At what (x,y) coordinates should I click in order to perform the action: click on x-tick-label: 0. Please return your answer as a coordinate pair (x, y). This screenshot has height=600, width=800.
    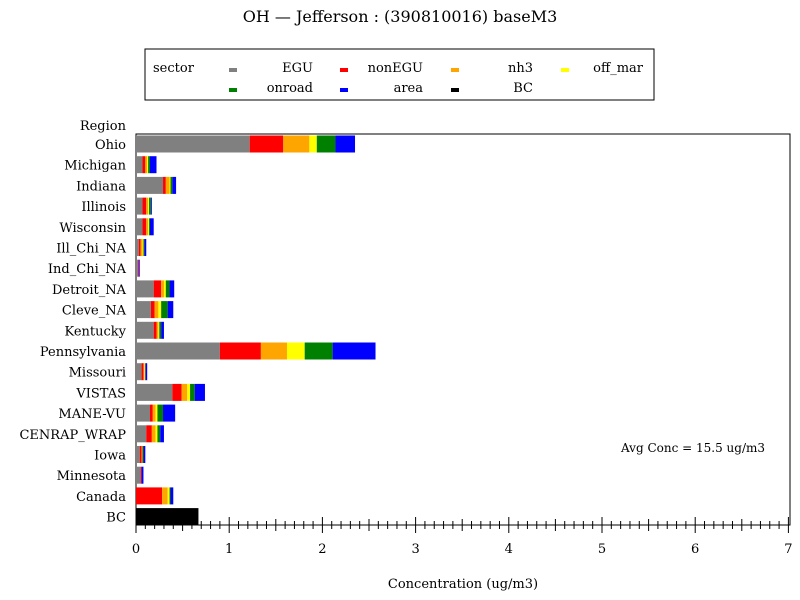
    Looking at the image, I should click on (136, 549).